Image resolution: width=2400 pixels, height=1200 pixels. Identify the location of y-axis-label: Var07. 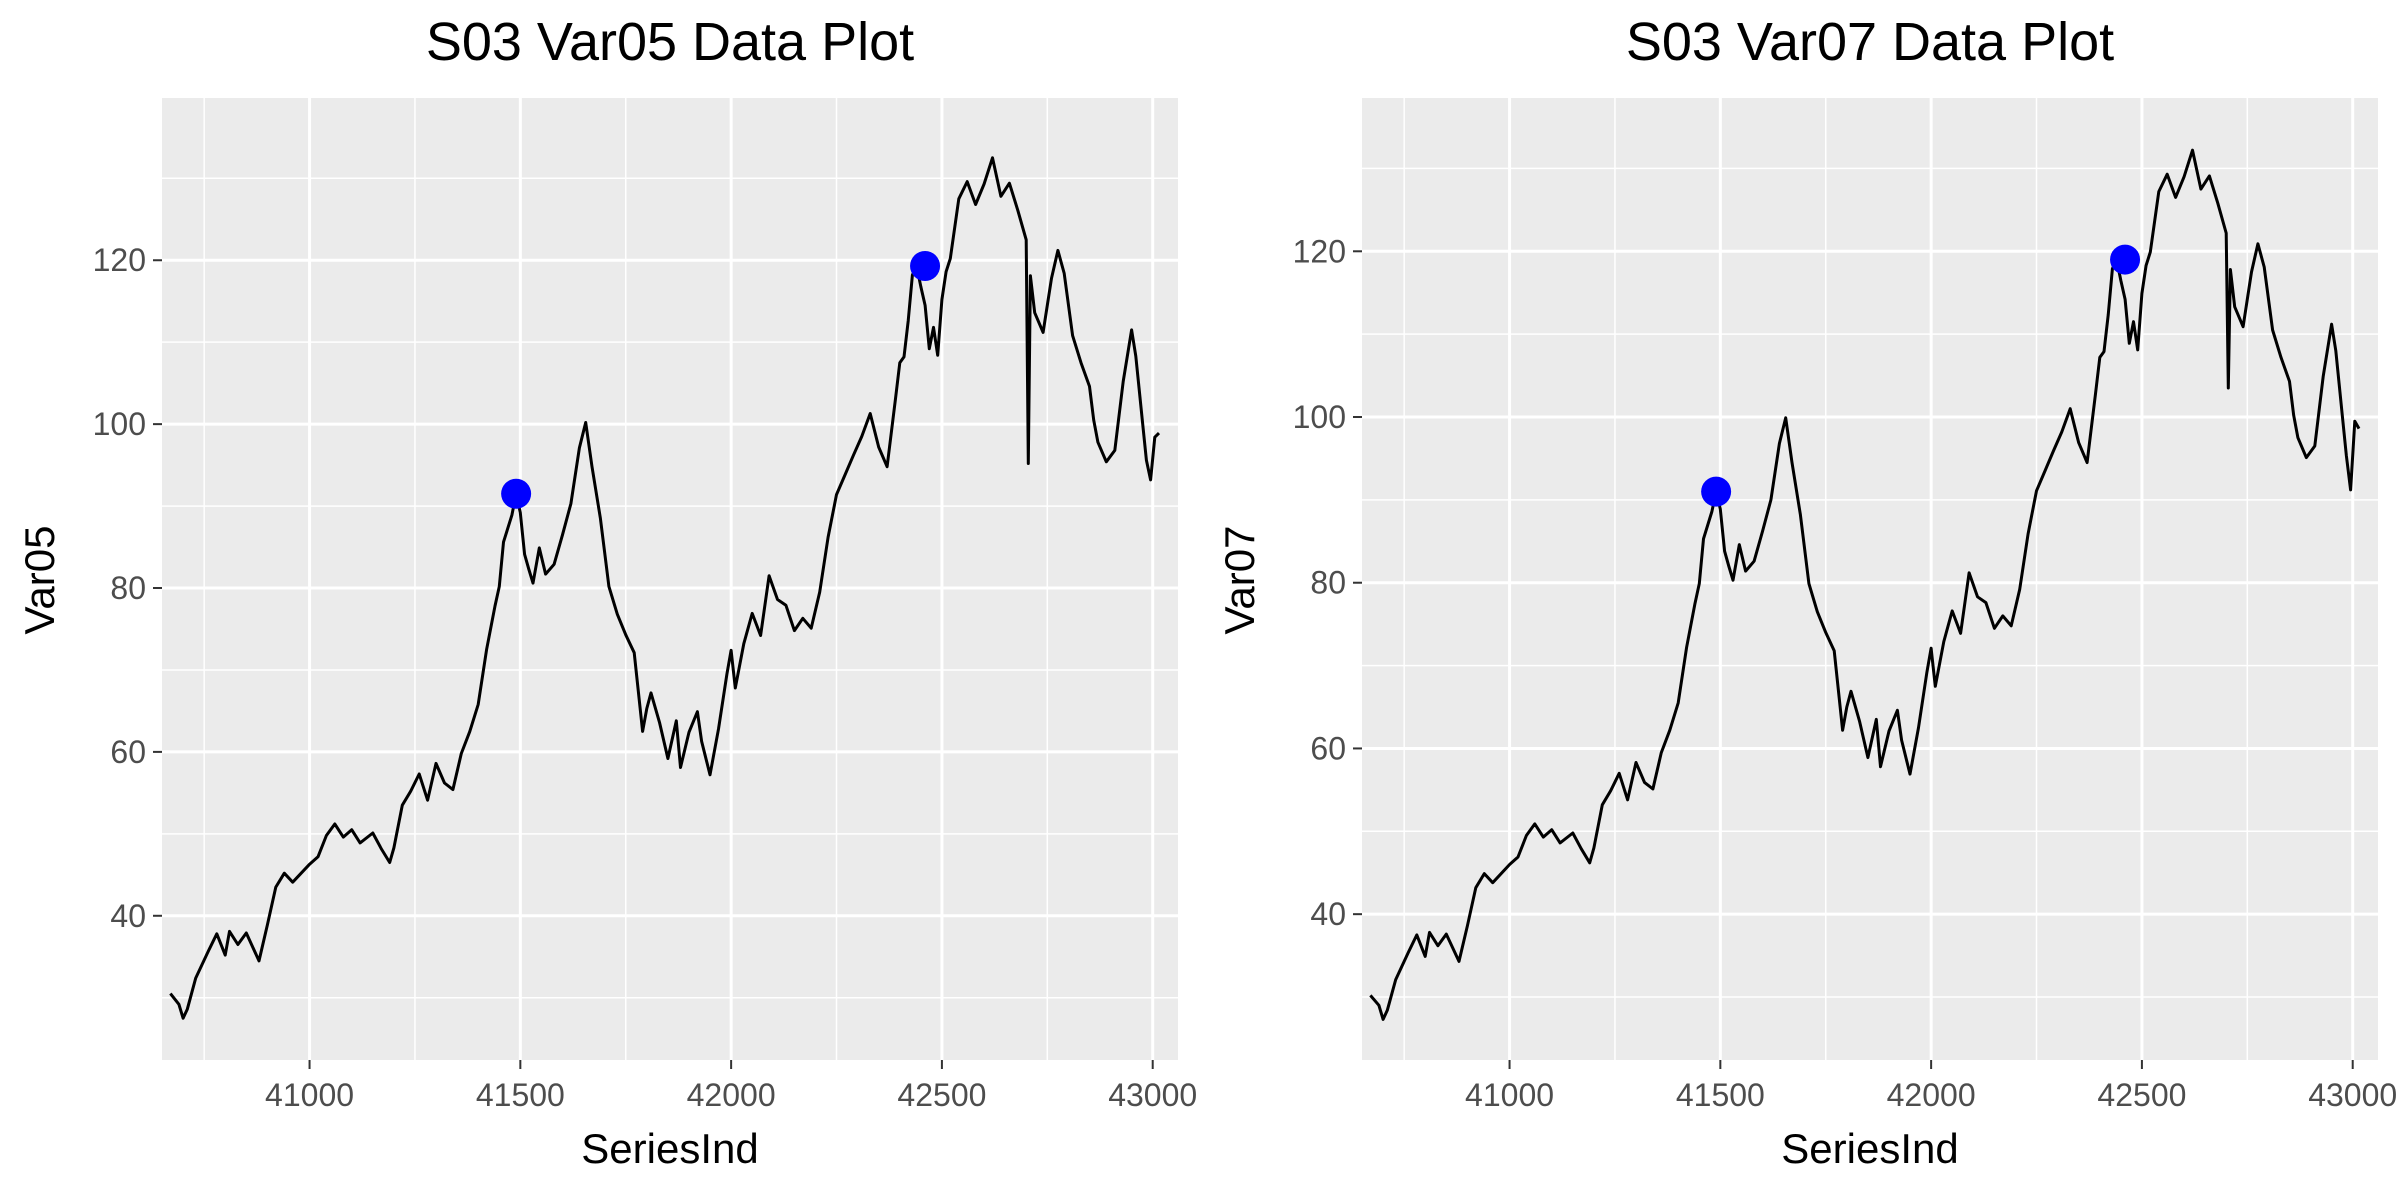
(1239, 580).